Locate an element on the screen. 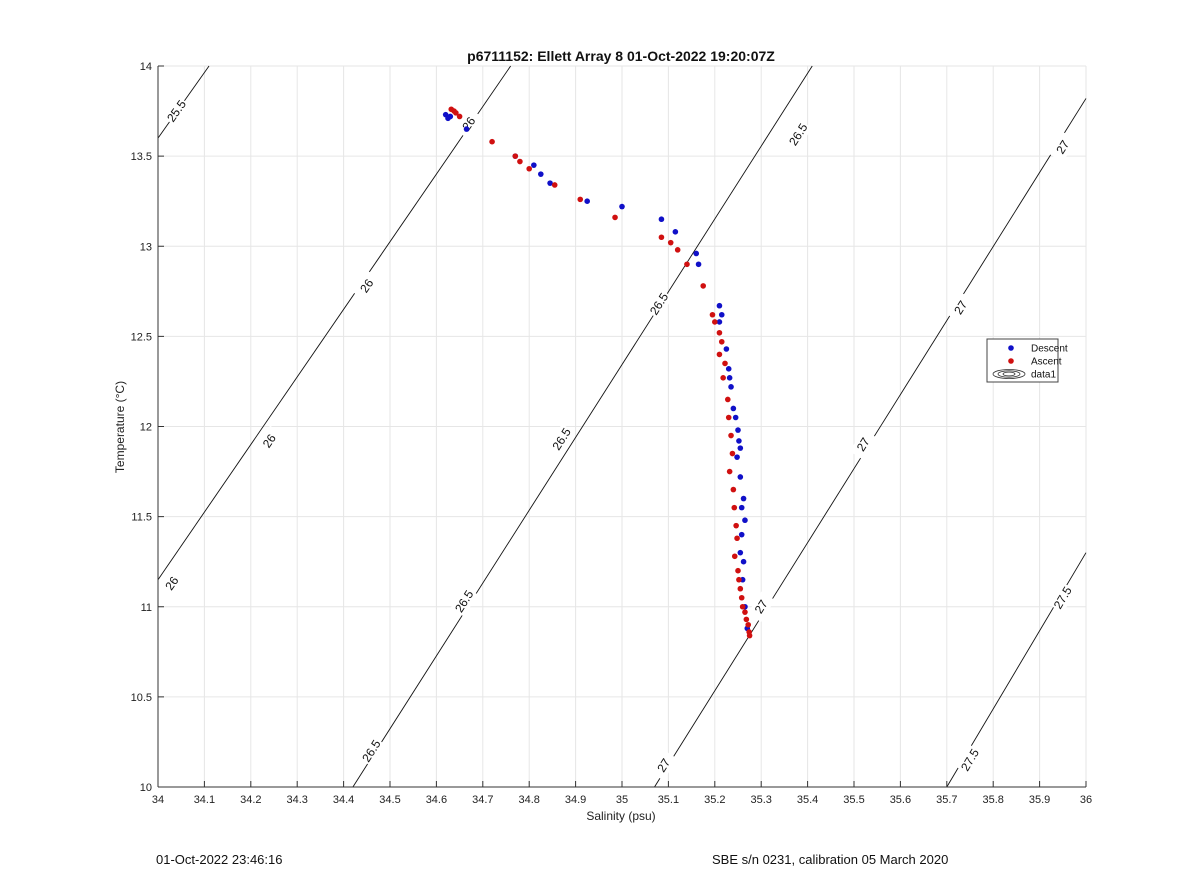  legend-label: Ascent is located at coordinates (1046, 362).